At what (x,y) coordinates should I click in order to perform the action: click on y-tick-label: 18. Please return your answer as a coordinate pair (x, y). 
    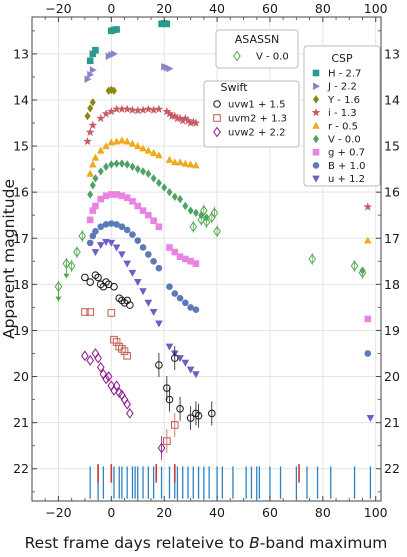
    Looking at the image, I should click on (21, 284).